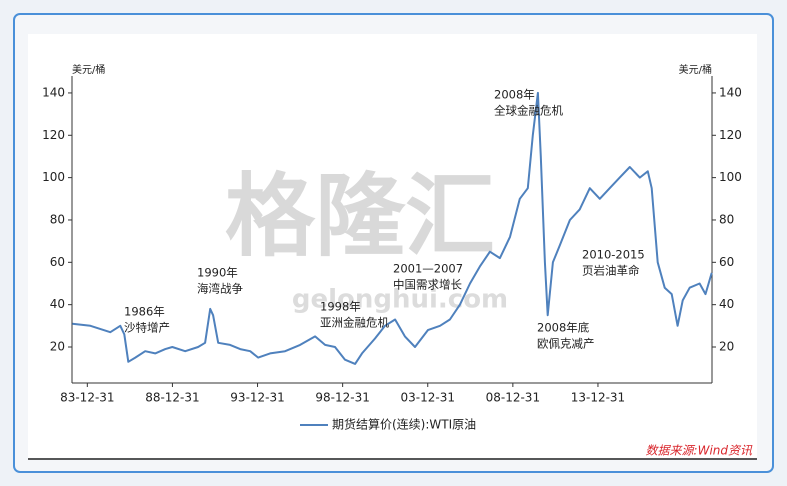  I want to click on y2-axis-label: 美元/桶, so click(695, 69).